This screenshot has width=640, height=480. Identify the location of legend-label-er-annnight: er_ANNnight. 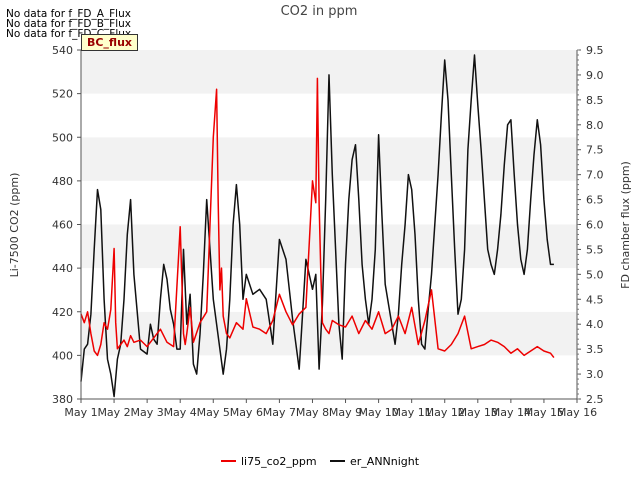
(385, 461).